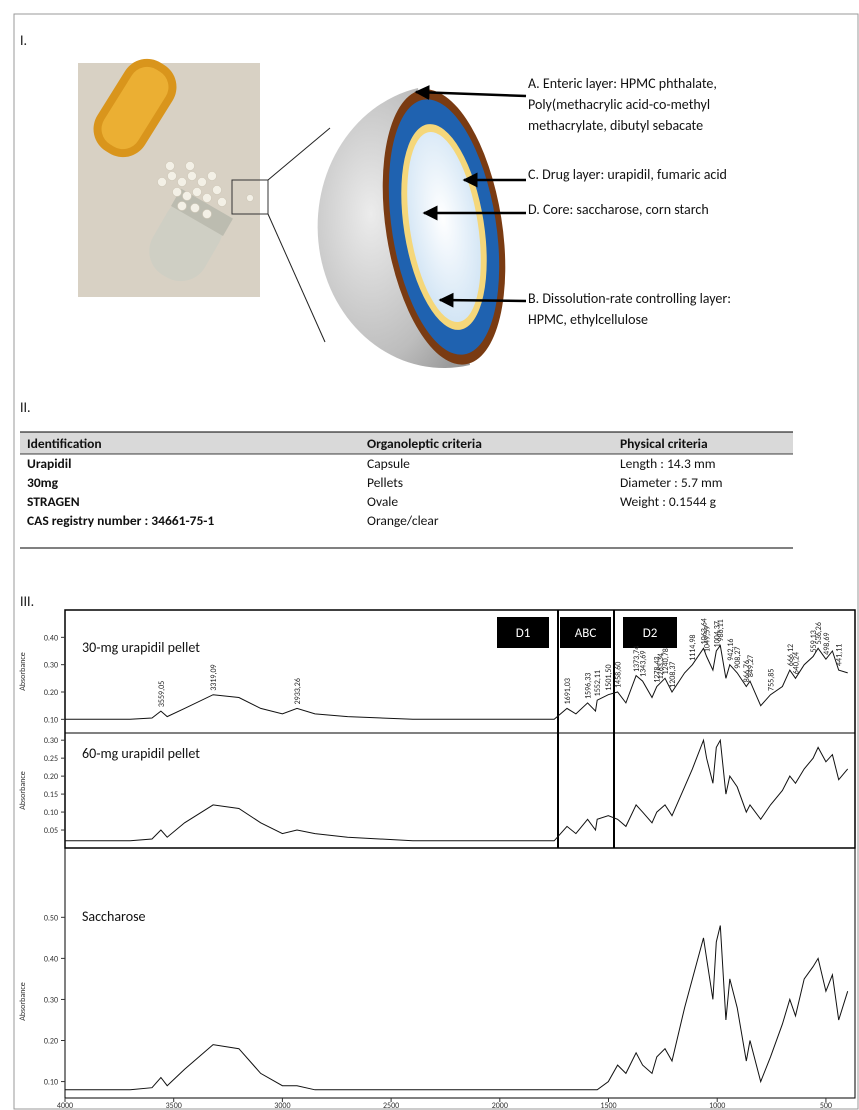  What do you see at coordinates (704, 631) in the screenshot?
I see `peak-label: 1063,64` at bounding box center [704, 631].